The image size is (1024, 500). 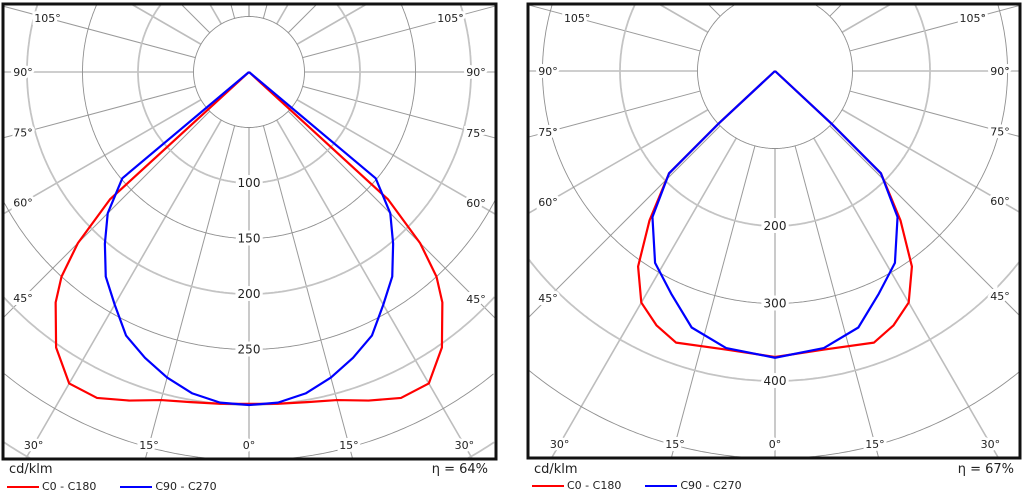 I want to click on radial-tick-label: 150, so click(x=249, y=239).